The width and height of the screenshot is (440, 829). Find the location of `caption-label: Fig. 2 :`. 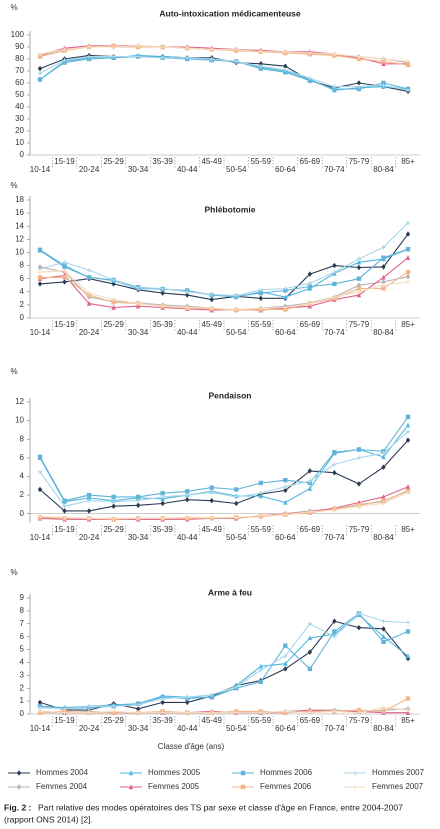

caption-label: Fig. 2 : is located at coordinates (18, 807).